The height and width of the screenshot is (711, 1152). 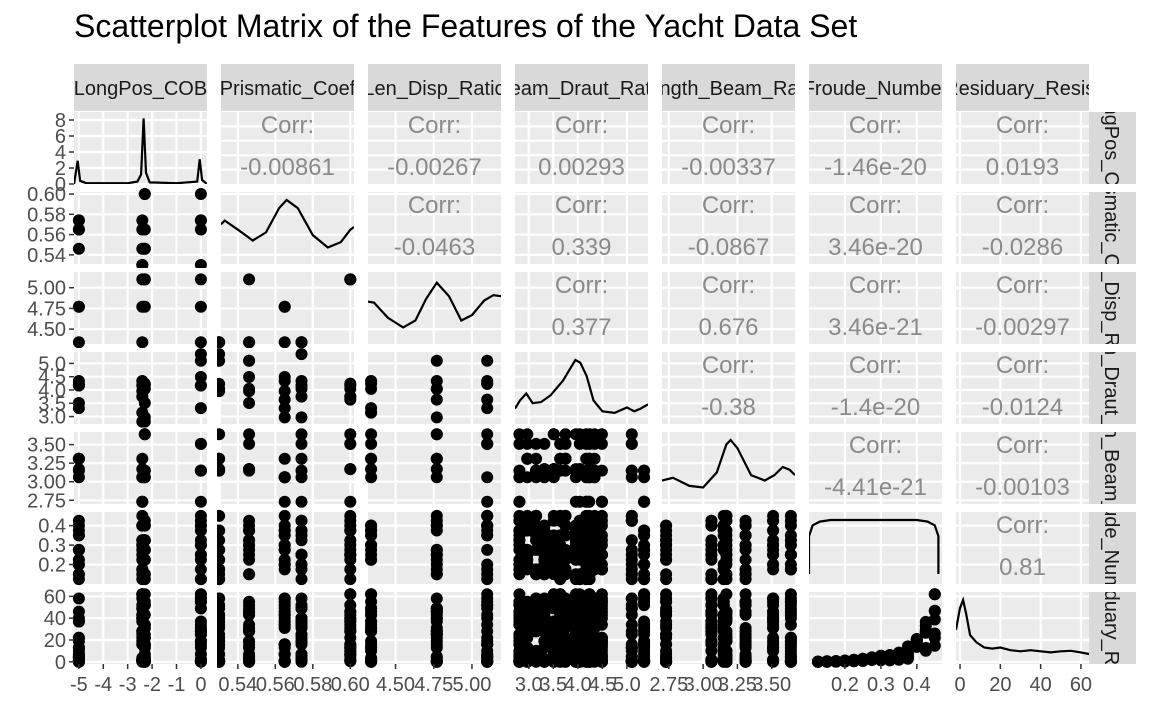 What do you see at coordinates (875, 327) in the screenshot?
I see `corr-value: 3.46e-21` at bounding box center [875, 327].